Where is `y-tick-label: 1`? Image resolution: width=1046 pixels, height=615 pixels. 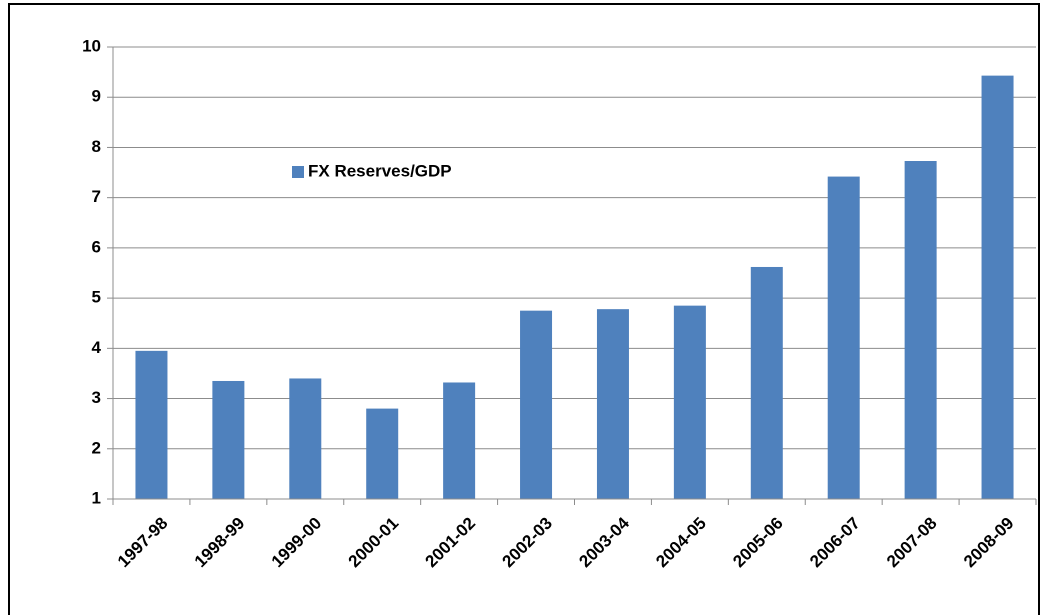
y-tick-label: 1 is located at coordinates (96, 497).